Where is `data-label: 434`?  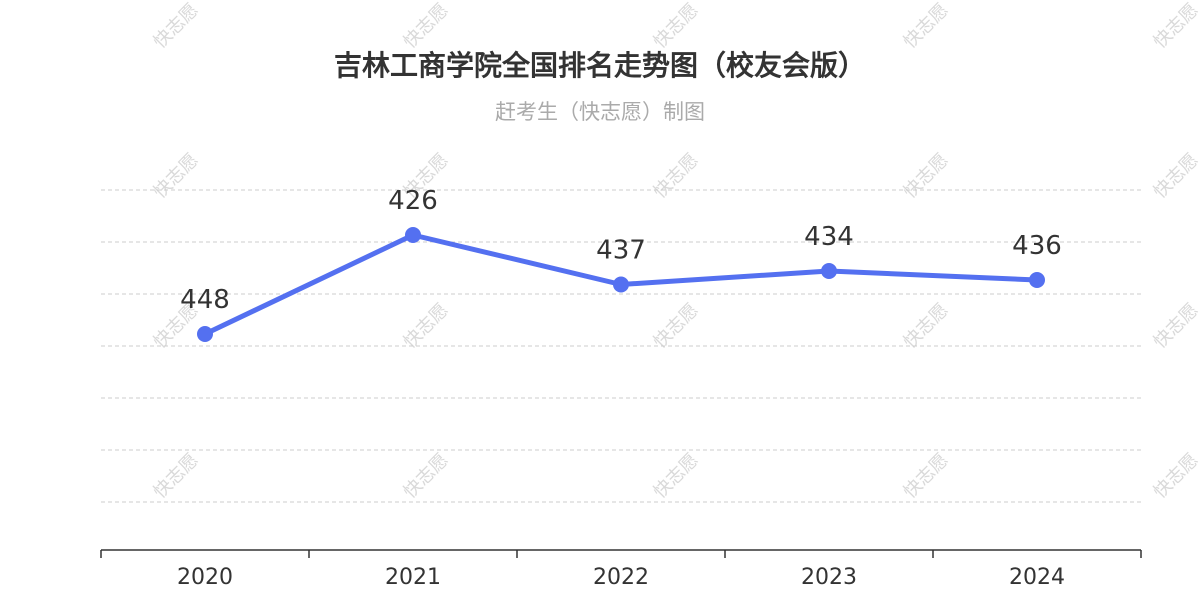 data-label: 434 is located at coordinates (829, 237).